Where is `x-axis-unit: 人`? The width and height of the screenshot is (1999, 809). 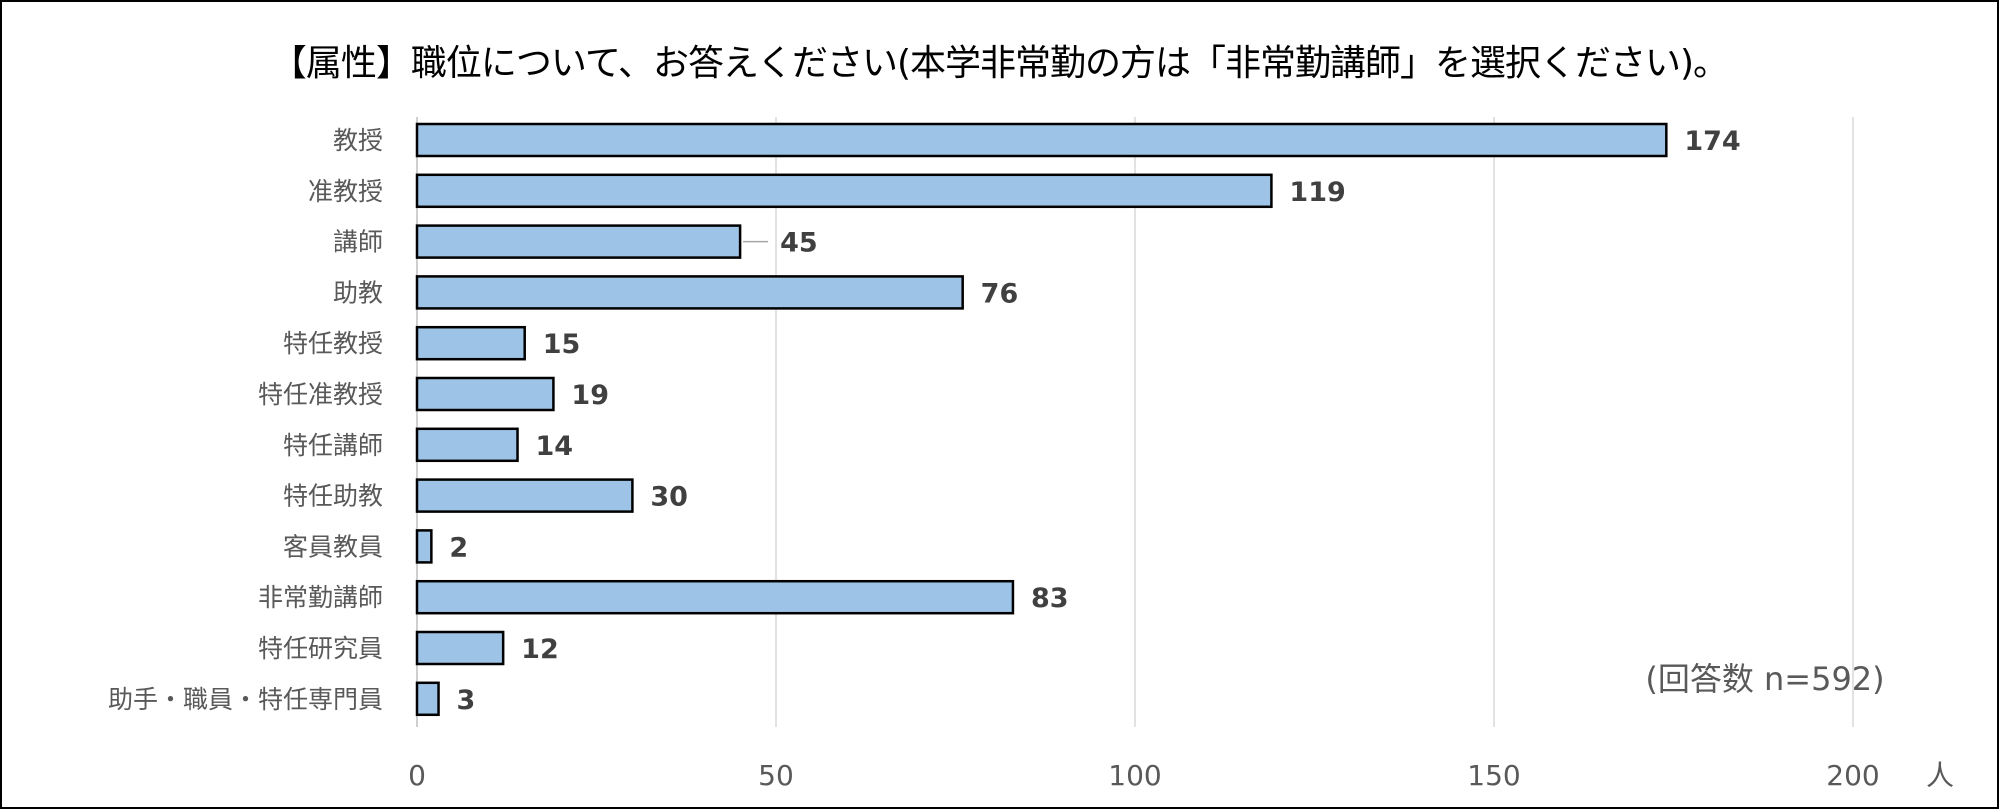
x-axis-unit: 人 is located at coordinates (1940, 775).